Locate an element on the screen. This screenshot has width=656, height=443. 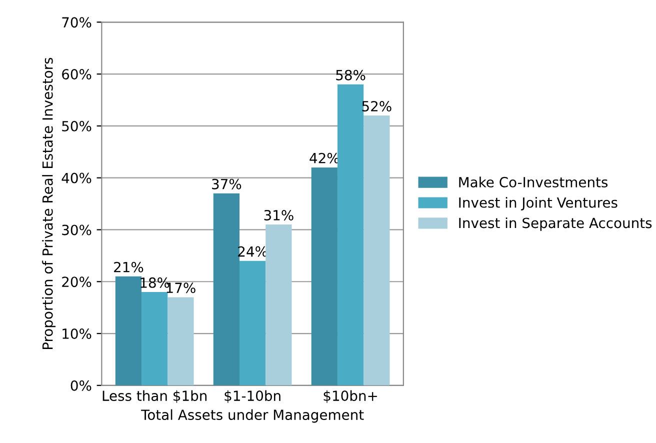
legend-label: Invest in Joint Ventures is located at coordinates (538, 203).